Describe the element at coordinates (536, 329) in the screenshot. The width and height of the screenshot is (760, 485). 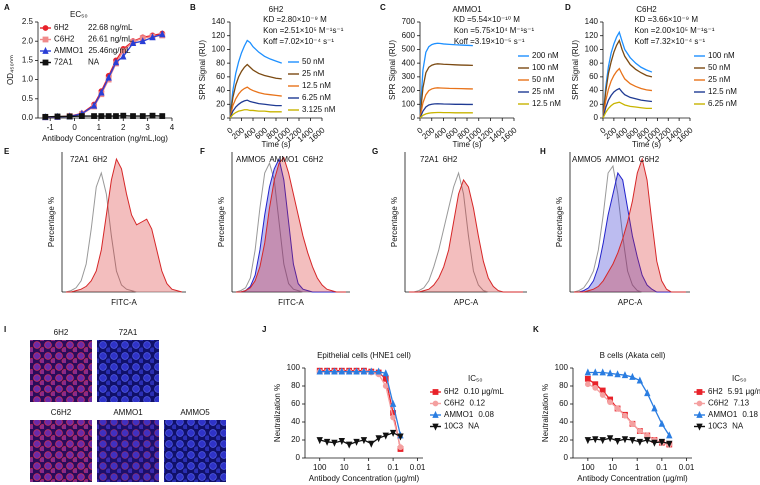
I see `panel-letter: K` at that location.